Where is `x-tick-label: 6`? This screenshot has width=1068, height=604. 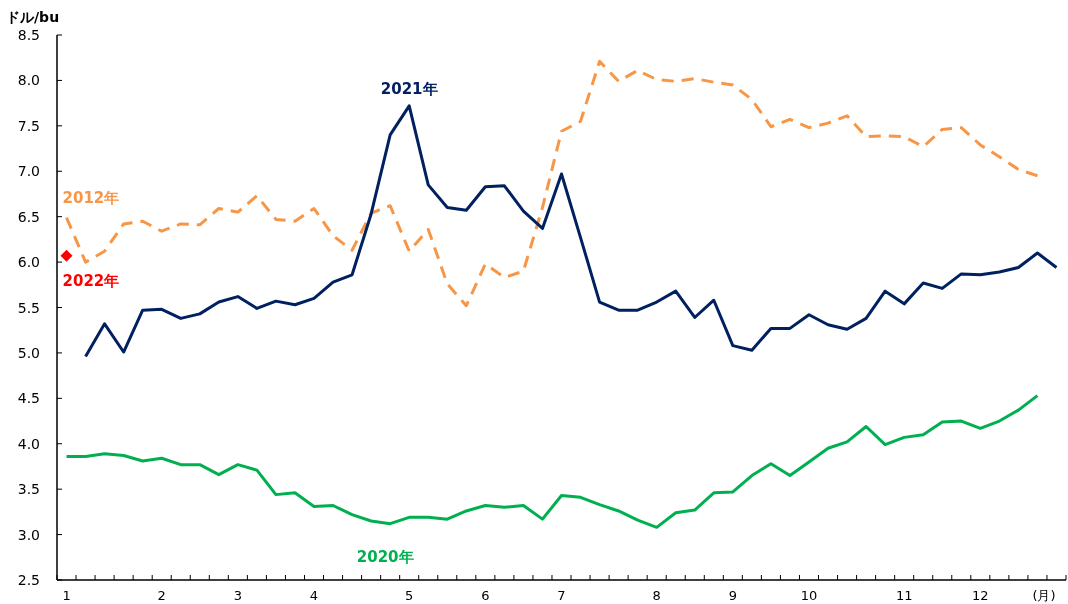 x-tick-label: 6 is located at coordinates (485, 595).